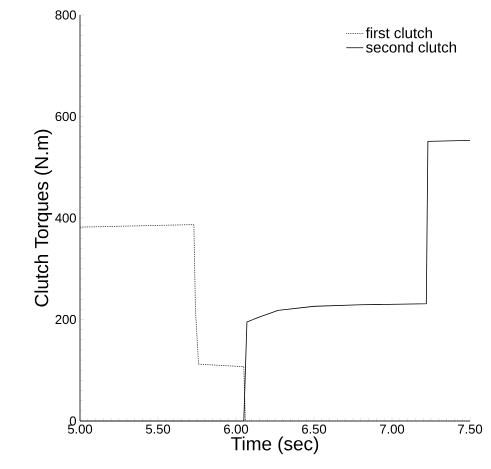 This screenshot has height=469, width=491. Describe the element at coordinates (392, 429) in the screenshot. I see `x-tick-label: 7.00` at that location.